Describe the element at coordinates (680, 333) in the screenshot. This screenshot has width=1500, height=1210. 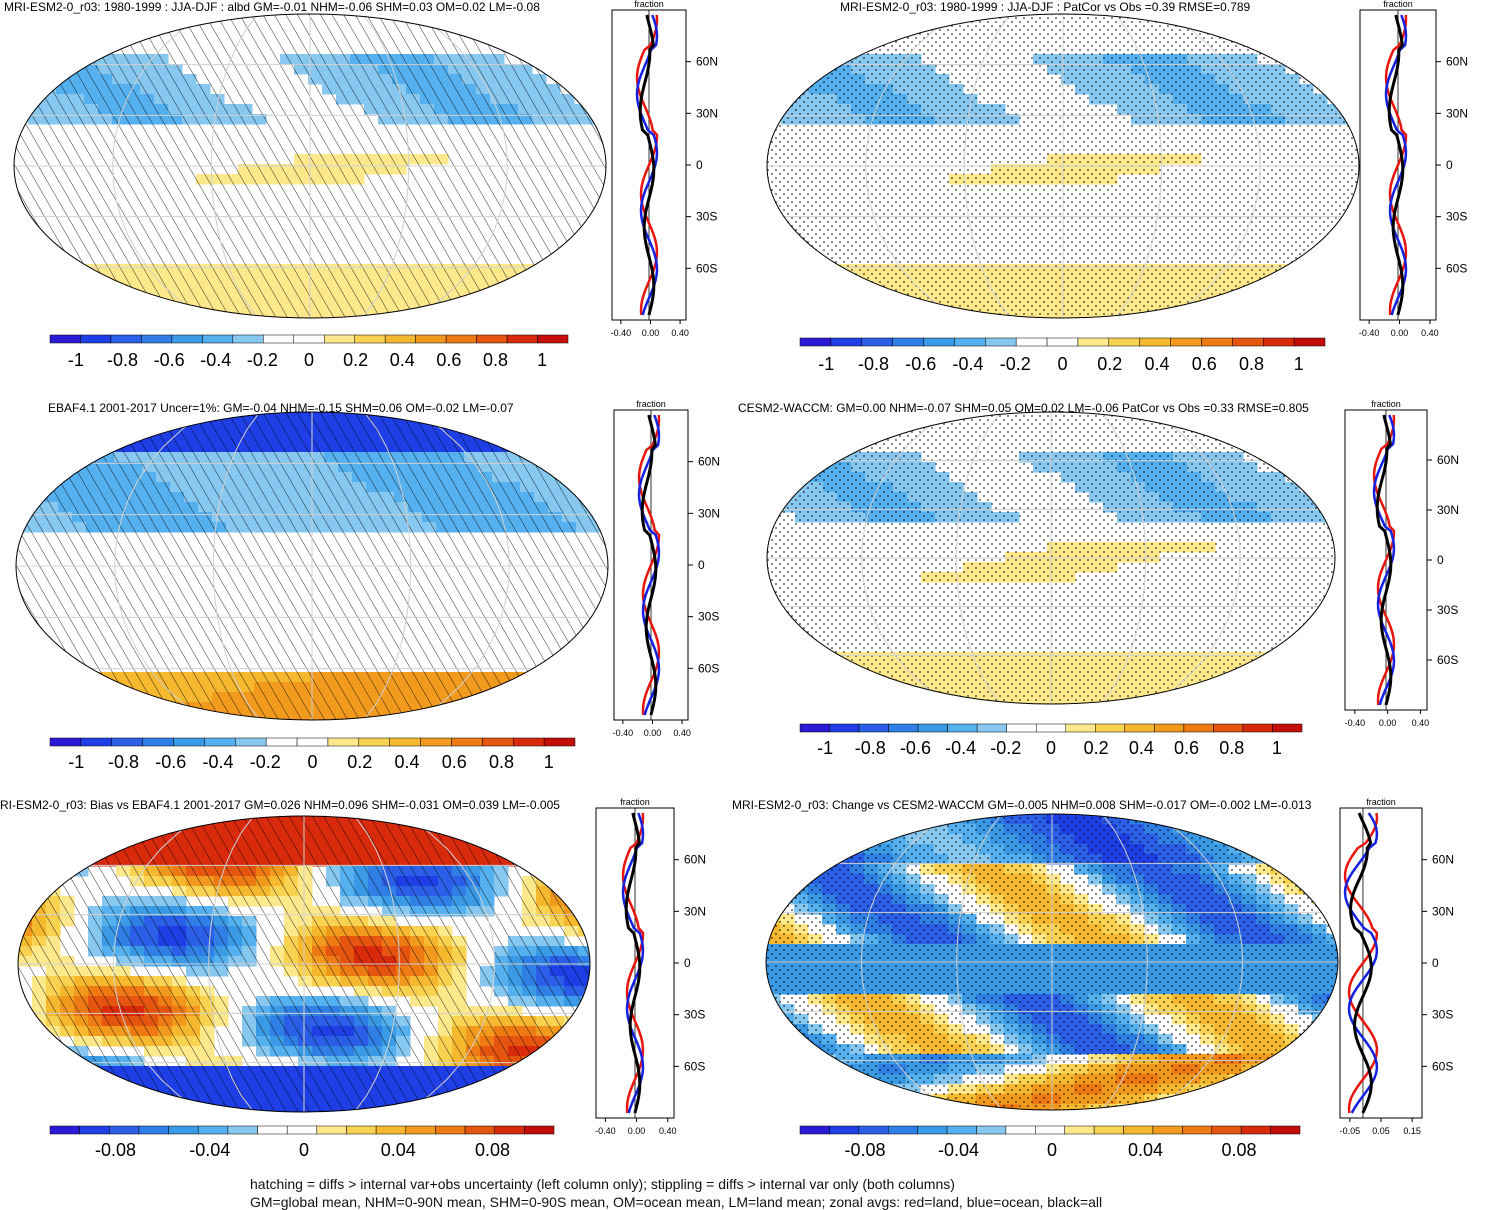
I see `zonal-tick-label: 0.40` at that location.